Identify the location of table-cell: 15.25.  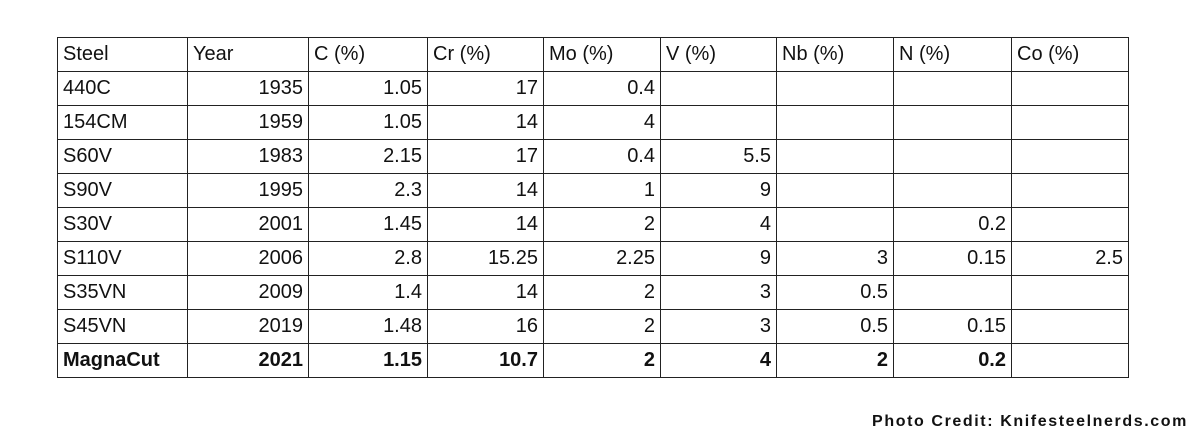
(485, 258).